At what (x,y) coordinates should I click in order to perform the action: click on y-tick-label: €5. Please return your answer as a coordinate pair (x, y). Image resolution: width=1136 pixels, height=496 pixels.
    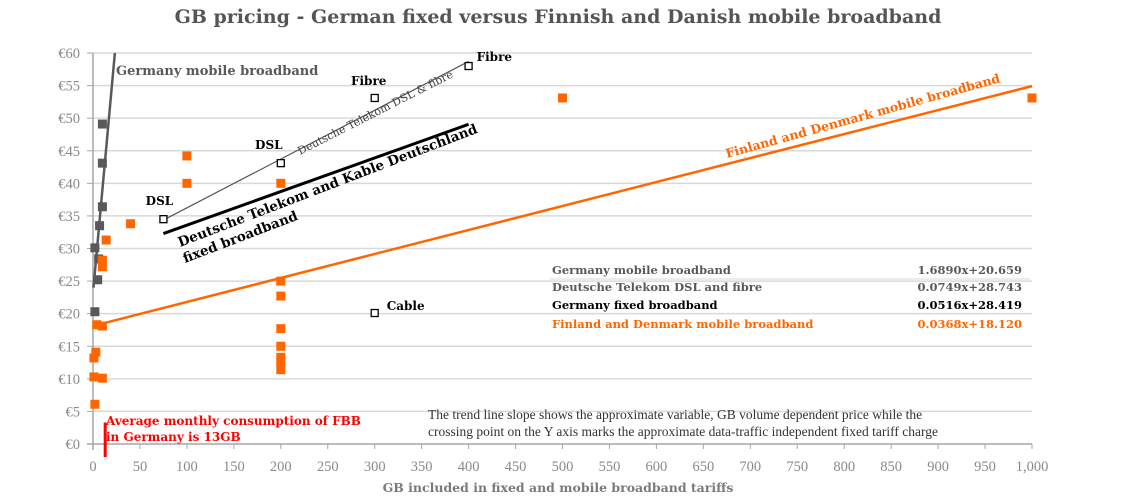
    Looking at the image, I should click on (73, 412).